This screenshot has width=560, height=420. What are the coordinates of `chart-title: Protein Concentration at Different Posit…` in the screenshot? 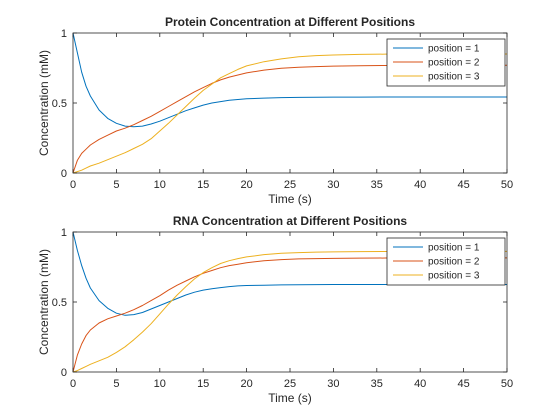 It's located at (290, 22).